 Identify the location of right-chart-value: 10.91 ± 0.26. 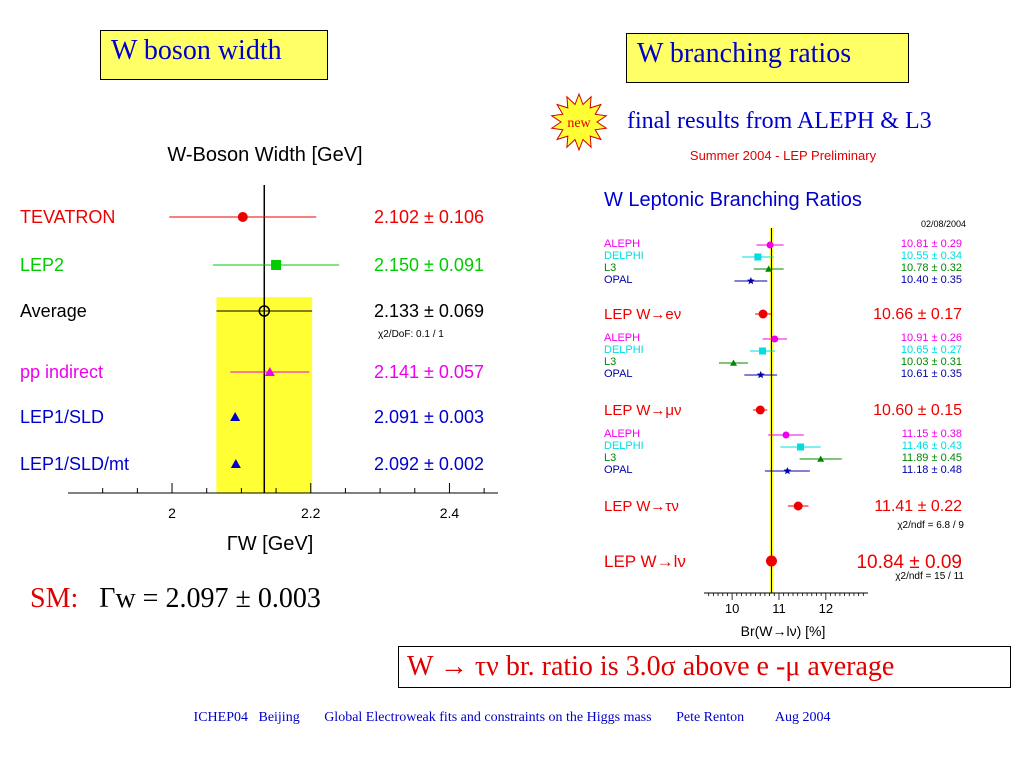
(931, 338).